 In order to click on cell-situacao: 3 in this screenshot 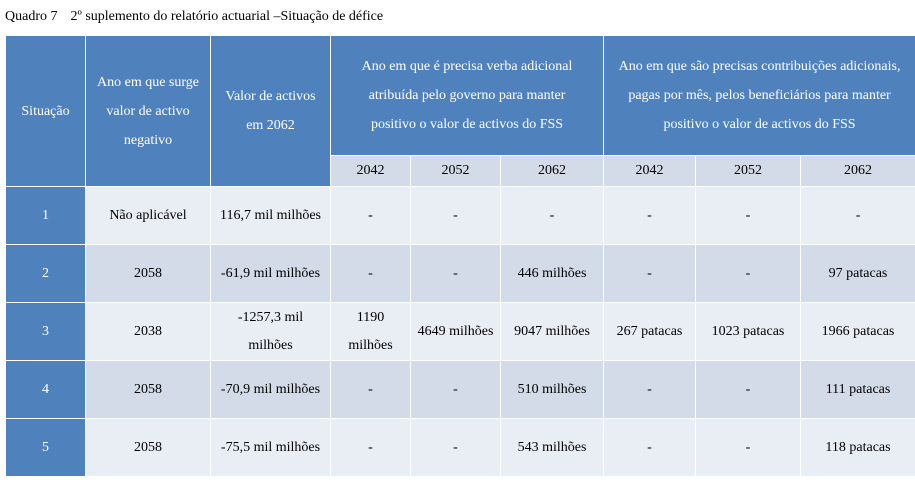, I will do `click(45, 331)`.